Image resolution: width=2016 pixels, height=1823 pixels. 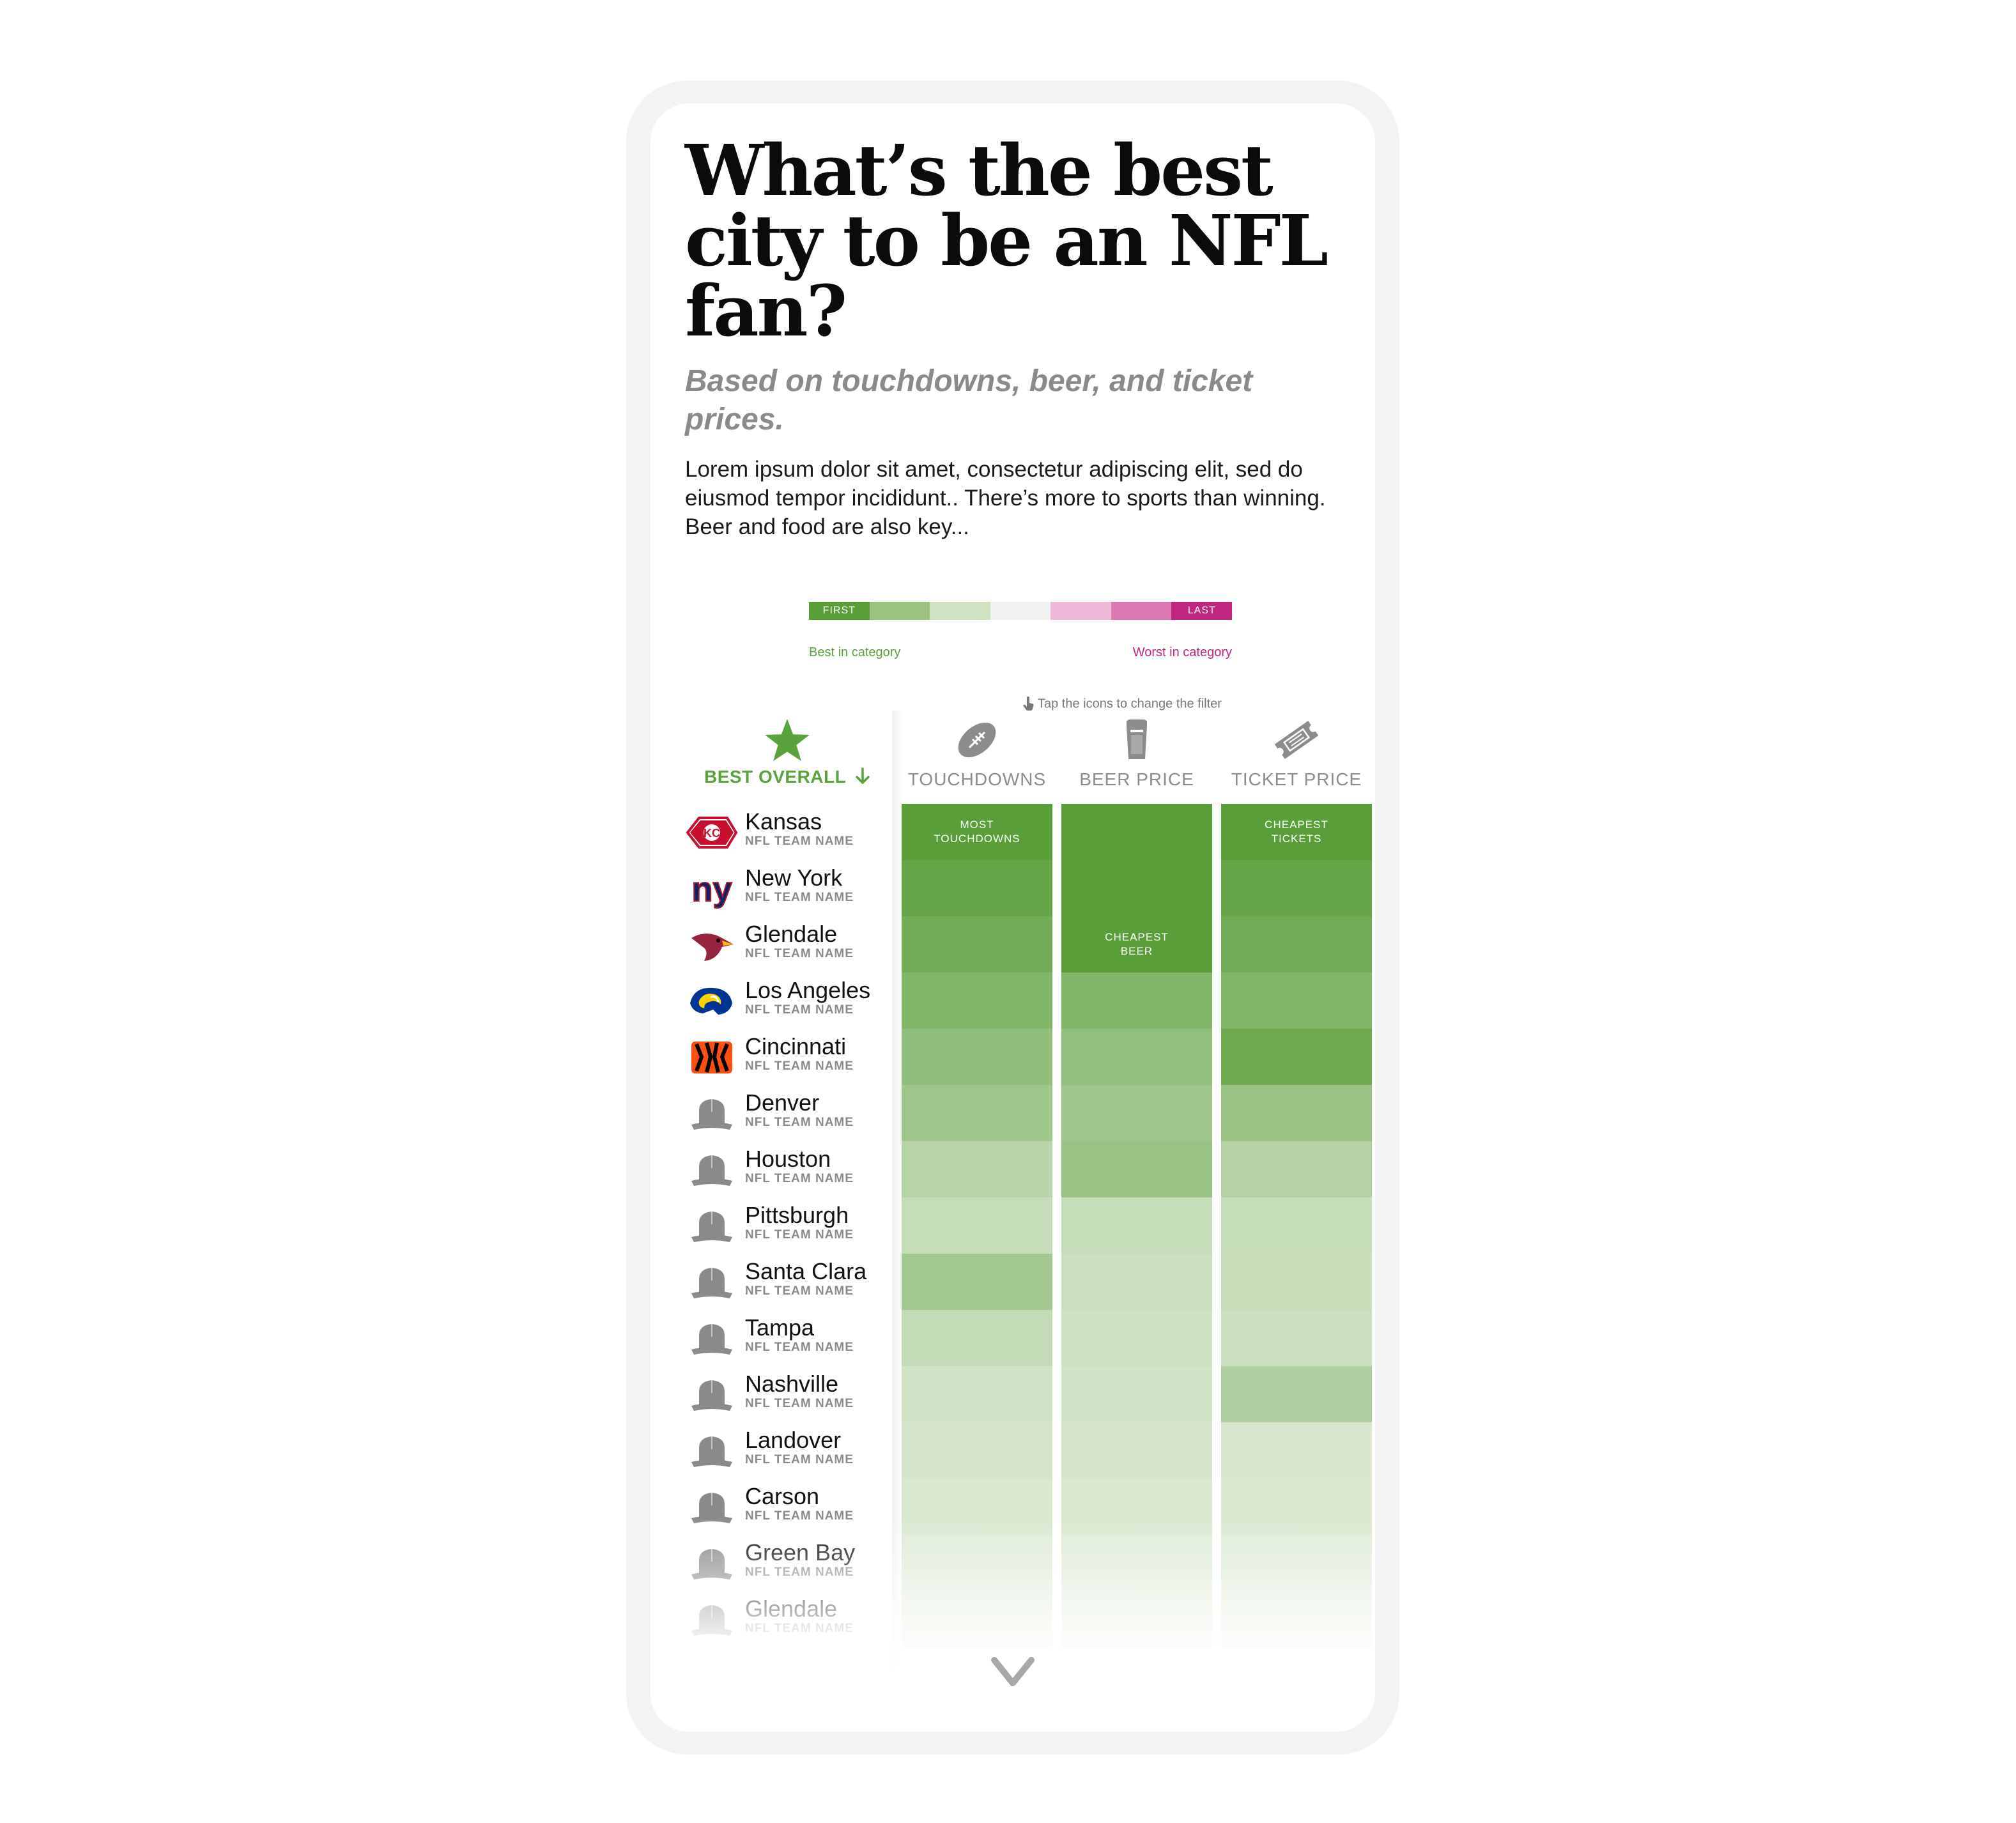 I want to click on column-header-ticket-price: TICKET PRICE, so click(x=1296, y=753).